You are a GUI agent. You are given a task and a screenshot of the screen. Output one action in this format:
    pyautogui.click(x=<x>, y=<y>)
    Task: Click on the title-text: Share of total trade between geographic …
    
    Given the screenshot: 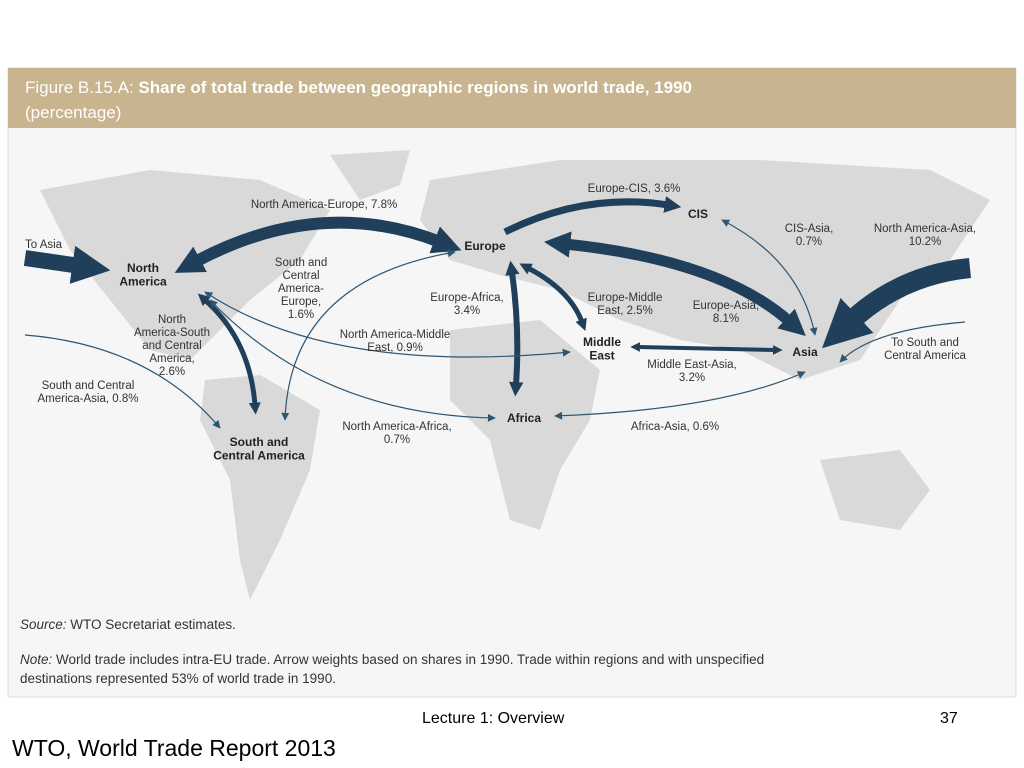 What is the action you would take?
    pyautogui.click(x=415, y=87)
    